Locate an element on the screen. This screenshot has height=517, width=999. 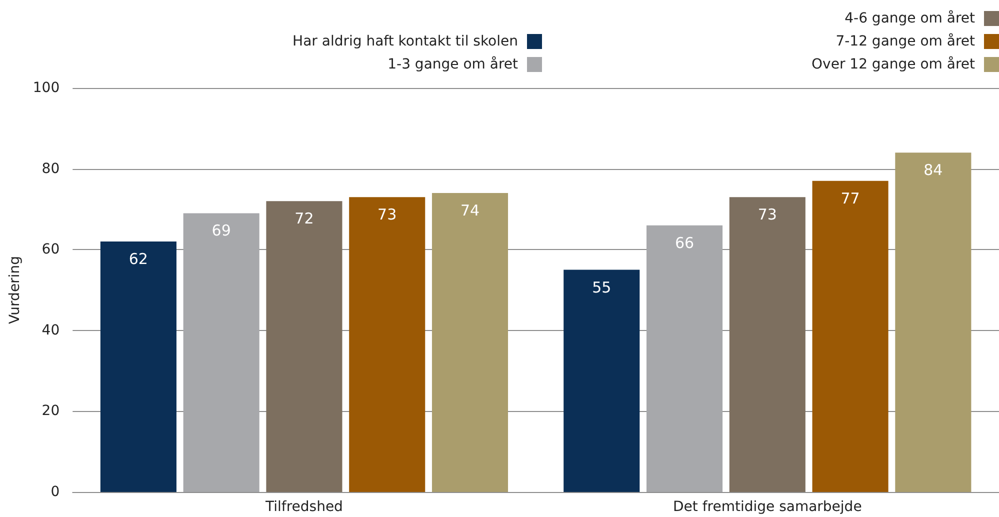
y-tick-label: 60 is located at coordinates (51, 250).